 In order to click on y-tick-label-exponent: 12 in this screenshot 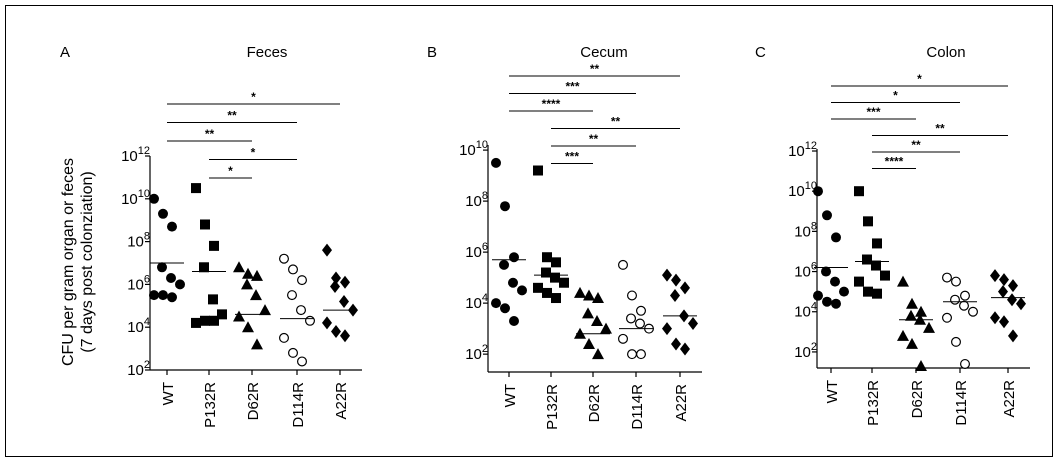, I will do `click(811, 146)`.